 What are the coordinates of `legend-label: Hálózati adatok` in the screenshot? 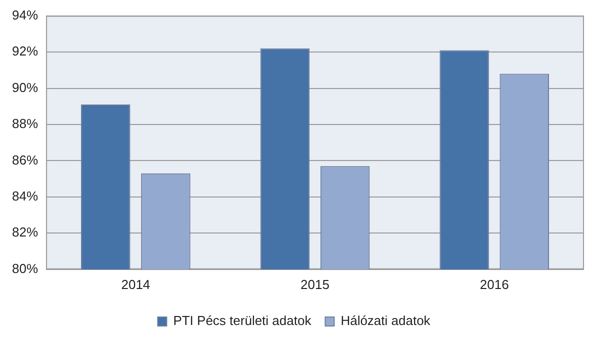 It's located at (385, 320).